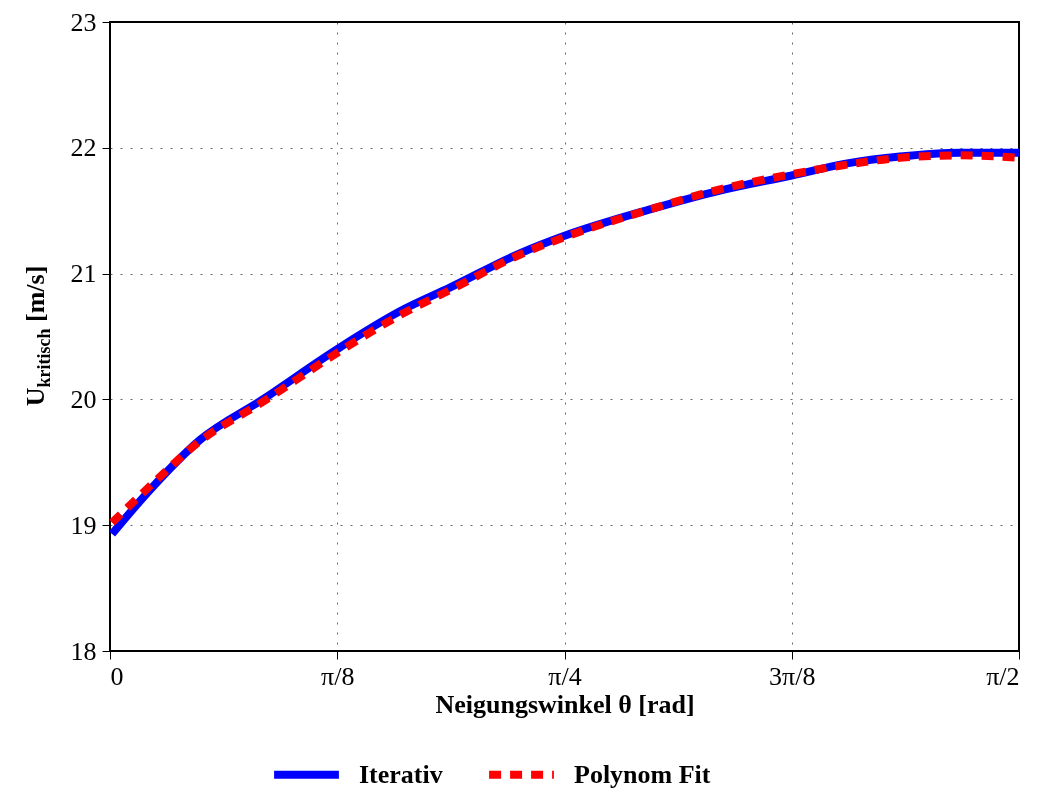  I want to click on y-tick-label: 21, so click(83, 274).